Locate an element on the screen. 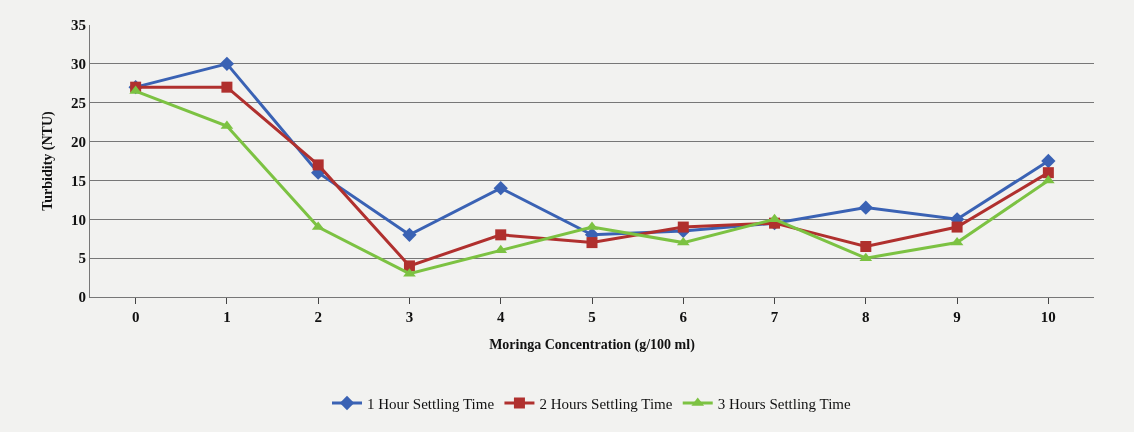 The height and width of the screenshot is (432, 1134). y-tick-label: 20 is located at coordinates (78, 141).